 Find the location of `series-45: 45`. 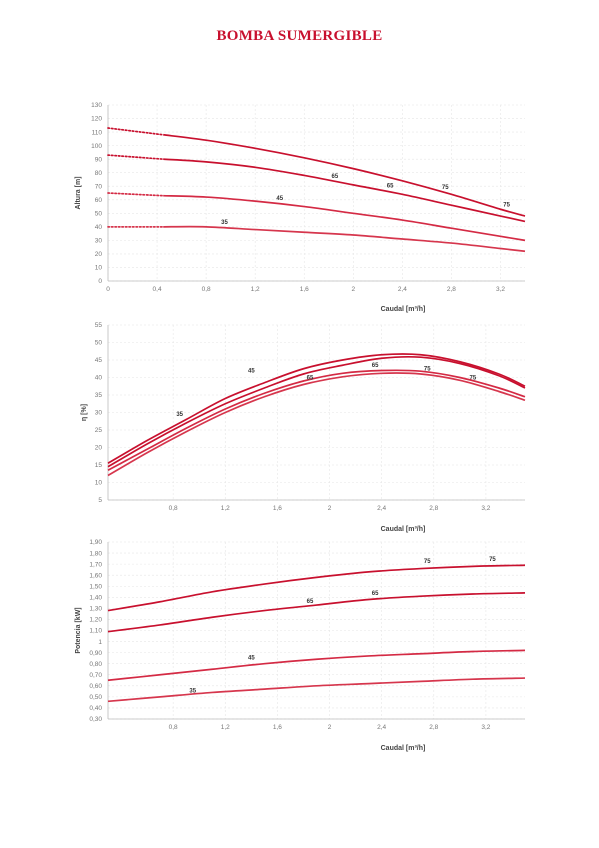

series-45: 45 is located at coordinates (316, 217).